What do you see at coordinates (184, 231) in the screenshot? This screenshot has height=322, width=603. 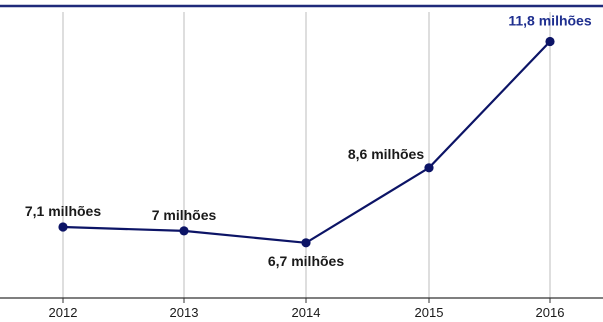 I see `data-point-2013` at bounding box center [184, 231].